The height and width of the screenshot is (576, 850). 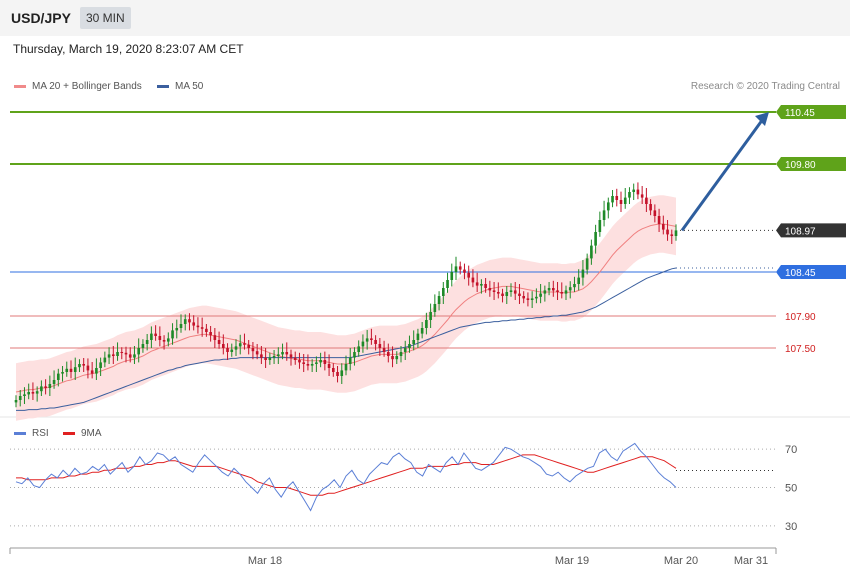 I want to click on legend-ma20-label: MA 20 + Bollinger Bands, so click(x=87, y=86).